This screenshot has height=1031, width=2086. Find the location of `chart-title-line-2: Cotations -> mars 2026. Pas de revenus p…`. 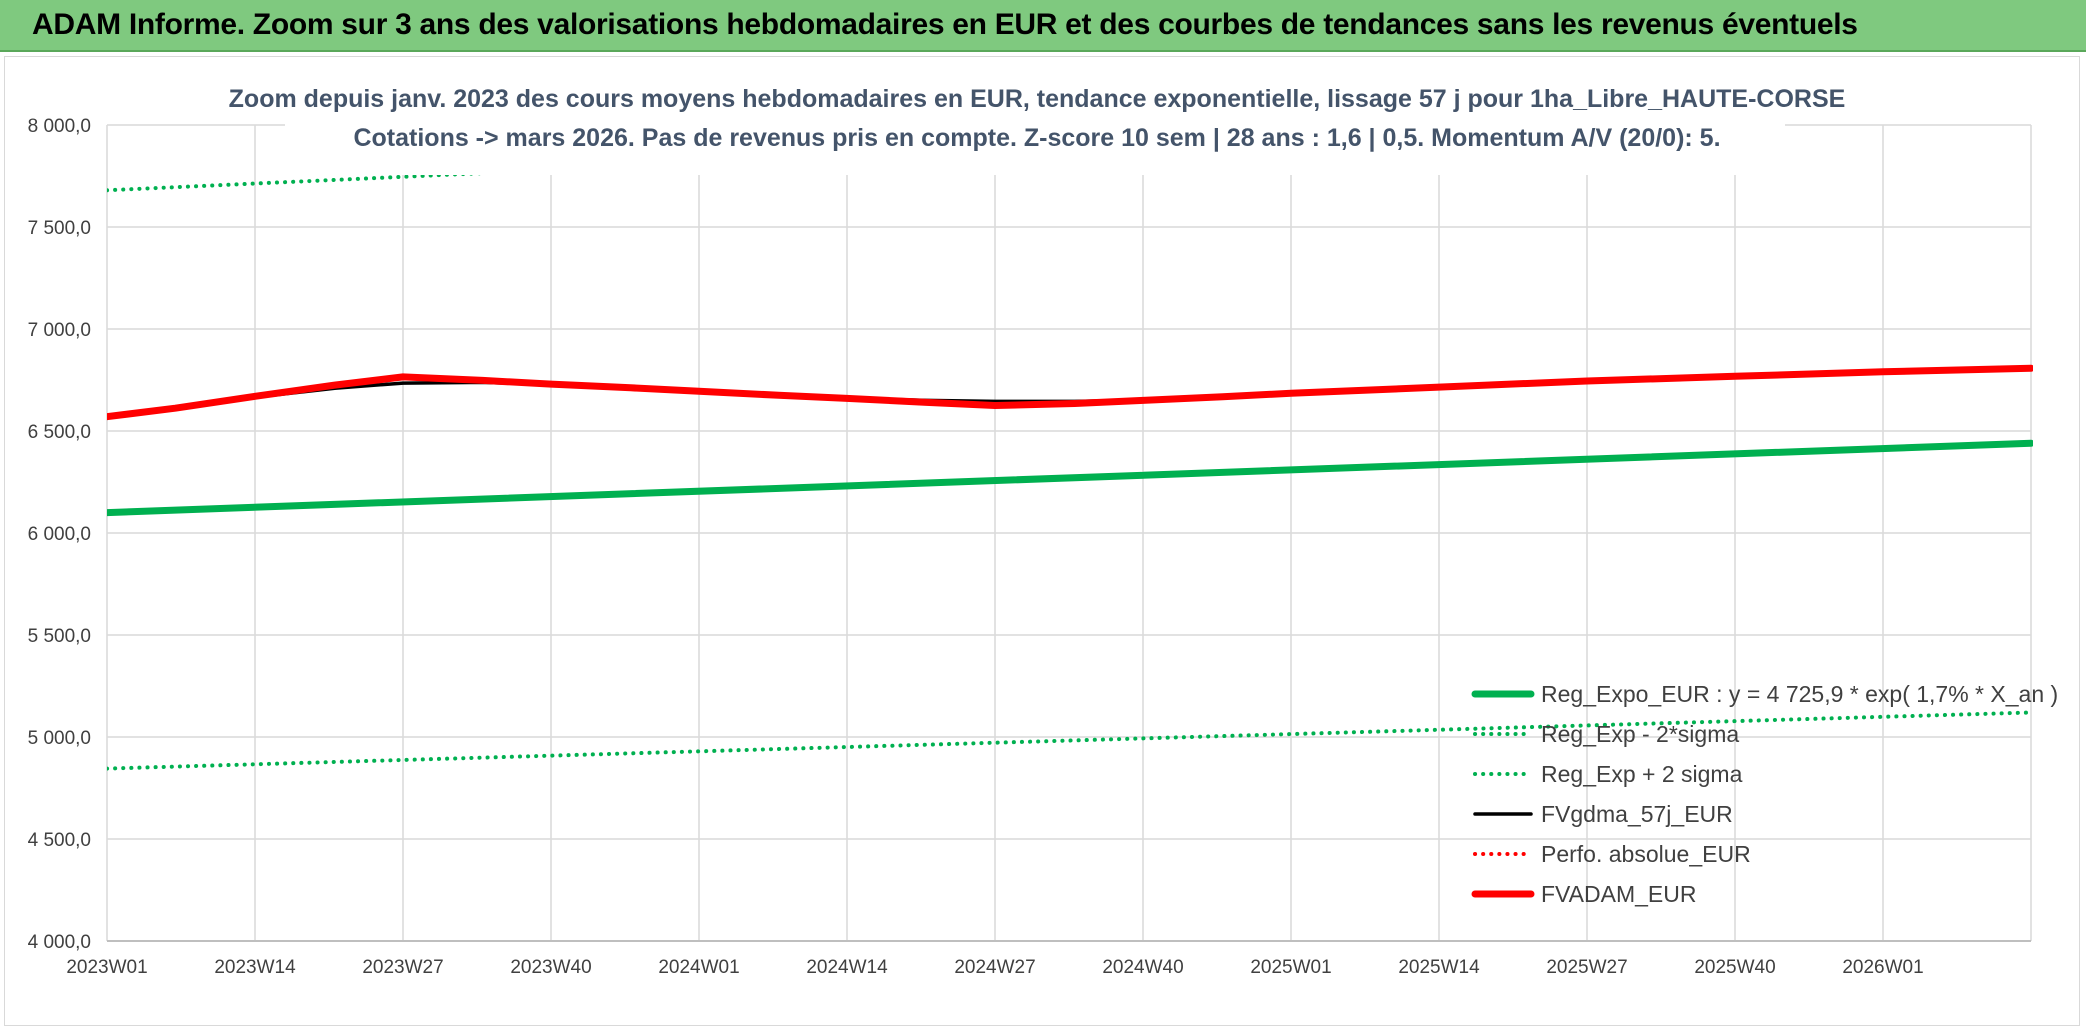

chart-title-line-2: Cotations -> mars 2026. Pas de revenus p… is located at coordinates (1036, 138).